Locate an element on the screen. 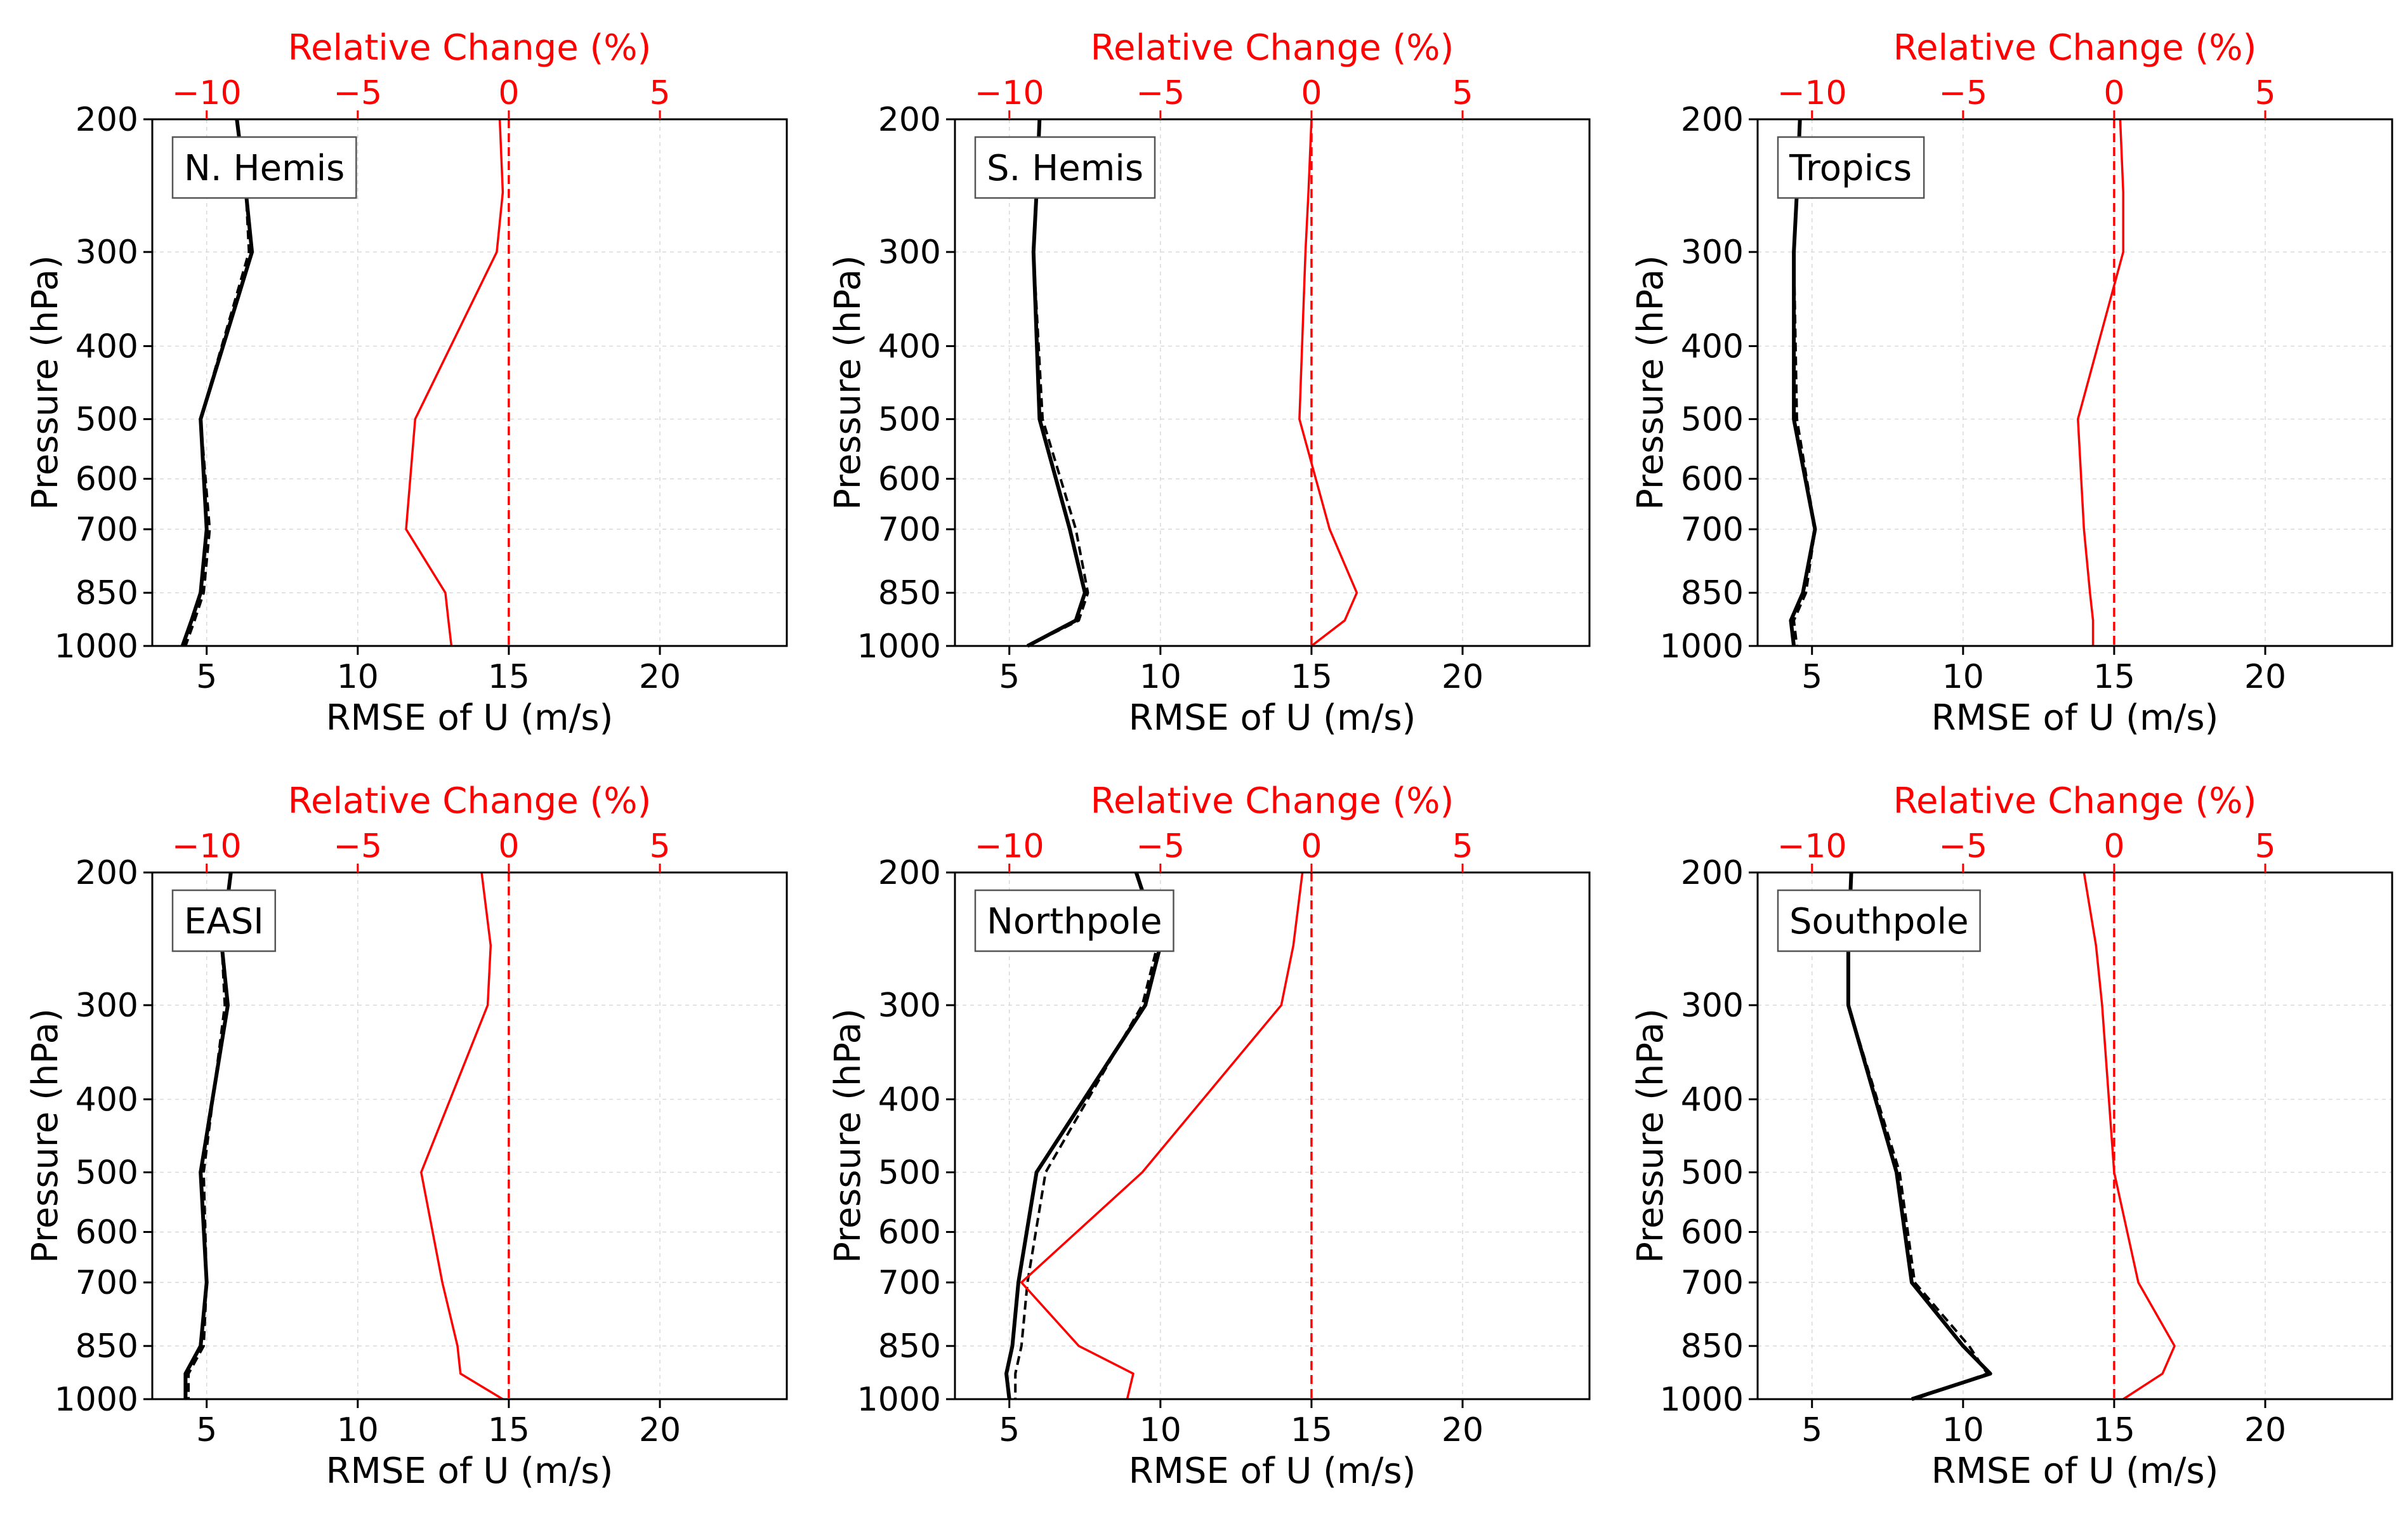  x2-tick-label: 5 is located at coordinates (1462, 846).